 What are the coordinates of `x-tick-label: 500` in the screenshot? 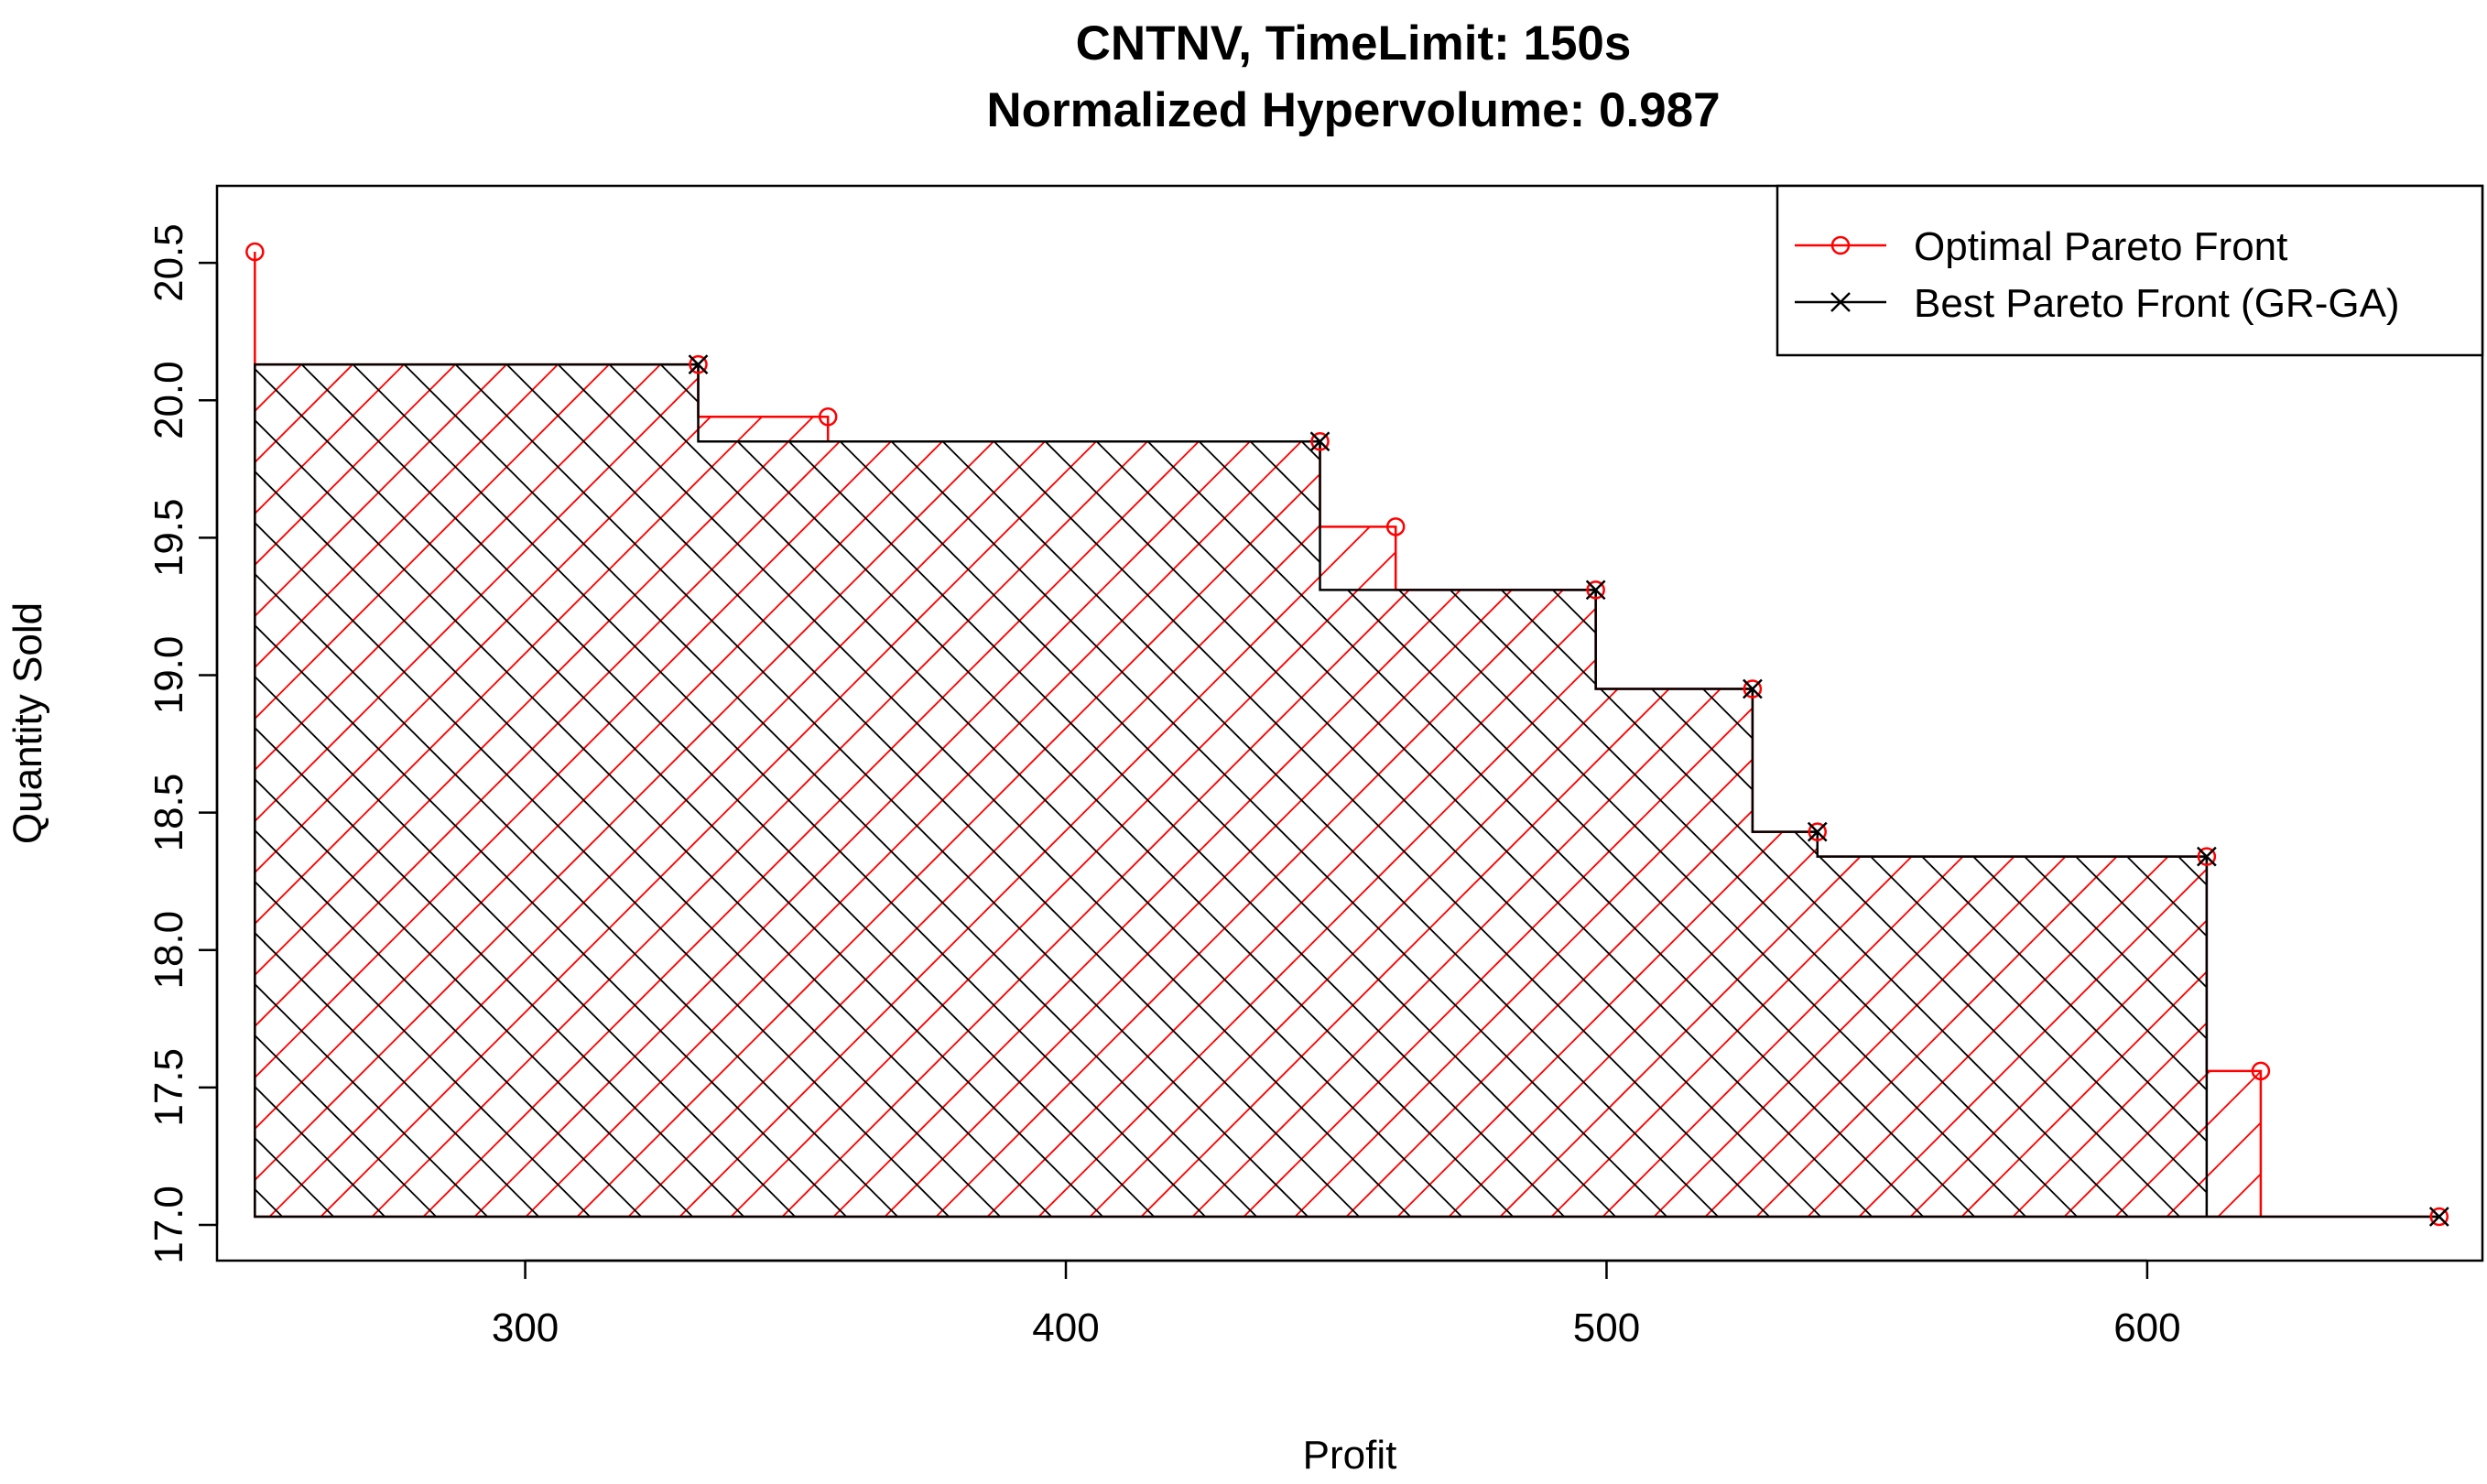 It's located at (1606, 1328).